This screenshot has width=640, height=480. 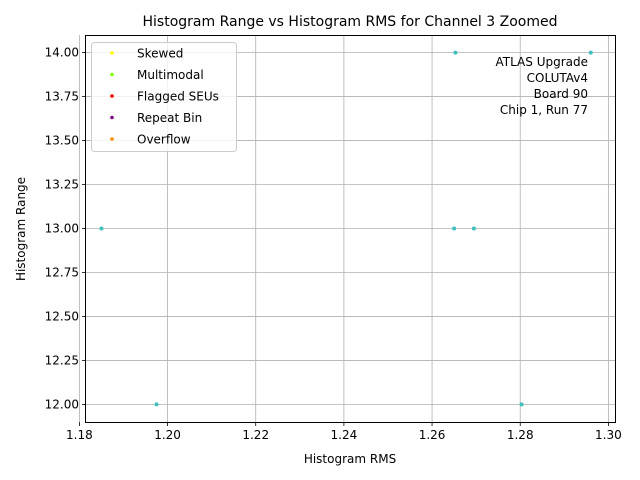 I want to click on annotation-line: COLUTAv4, so click(x=557, y=78).